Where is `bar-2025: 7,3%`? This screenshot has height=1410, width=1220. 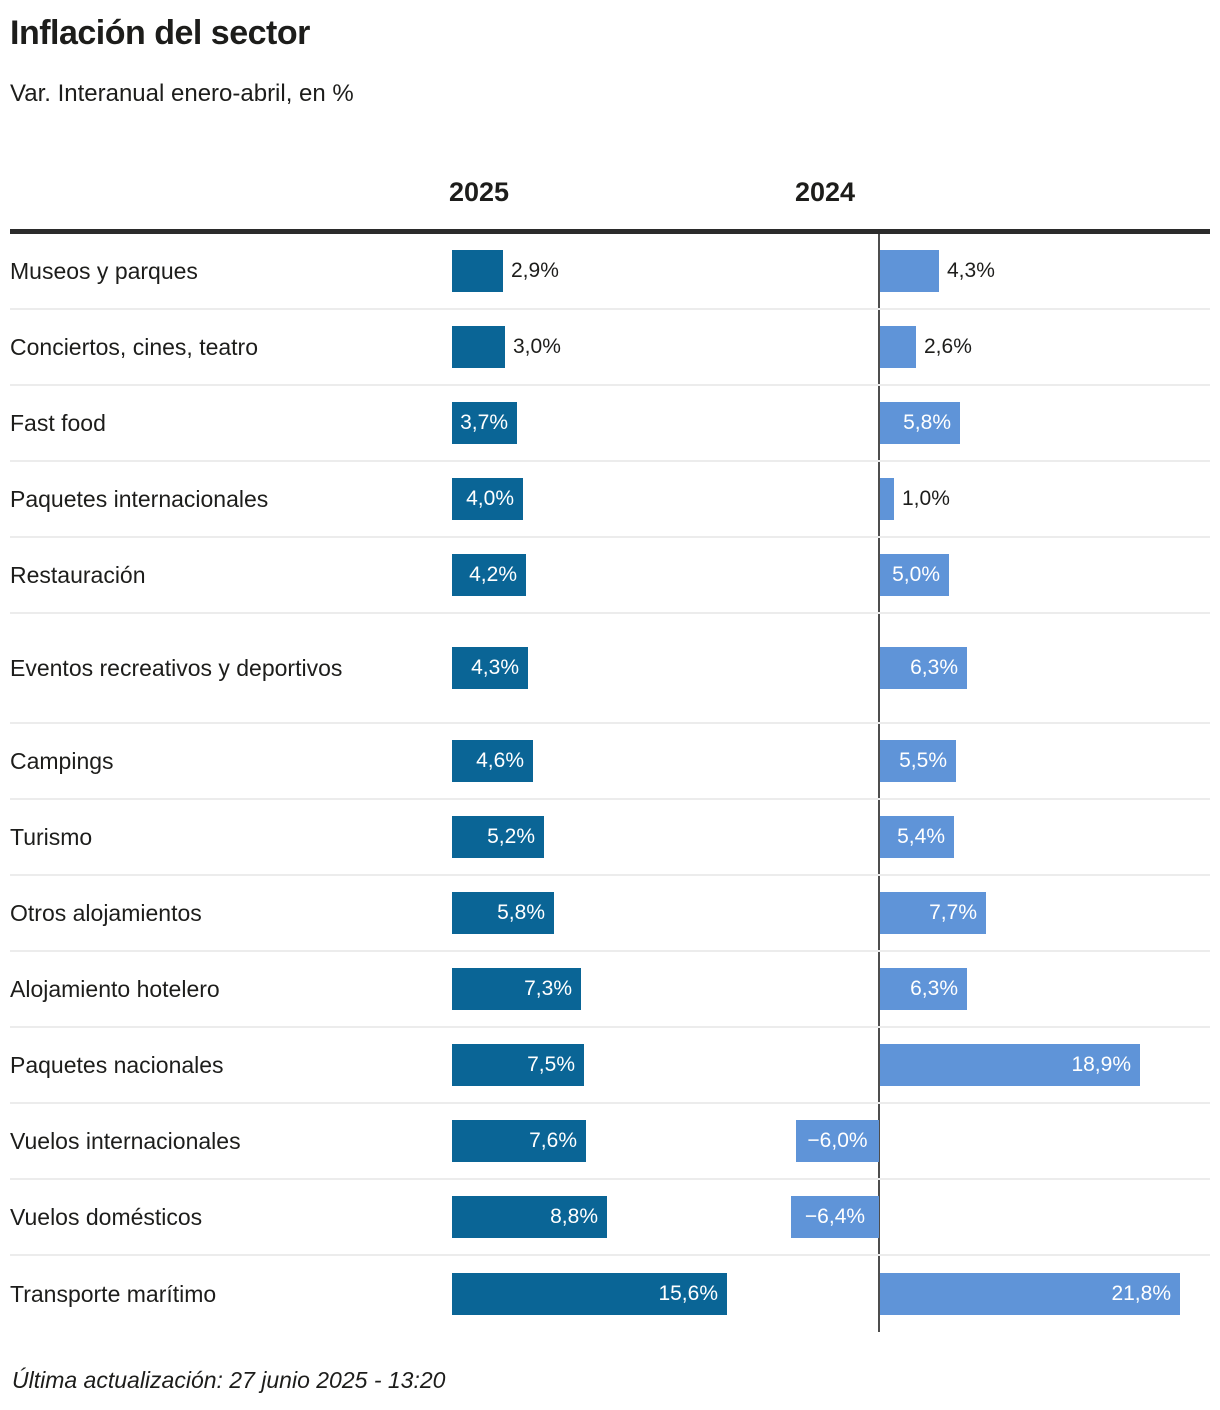
bar-2025: 7,3% is located at coordinates (516, 989).